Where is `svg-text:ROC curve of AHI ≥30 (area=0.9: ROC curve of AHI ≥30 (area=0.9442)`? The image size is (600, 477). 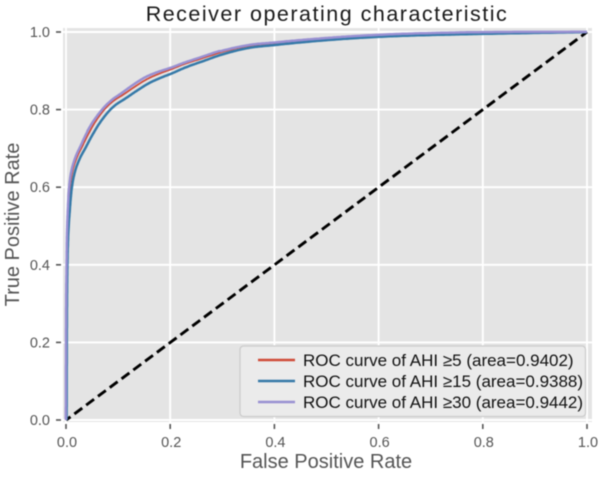
svg-text:ROC curve of AHI ≥30 (area=0.9: ROC curve of AHI ≥30 (area=0.9442) is located at coordinates (443, 402).